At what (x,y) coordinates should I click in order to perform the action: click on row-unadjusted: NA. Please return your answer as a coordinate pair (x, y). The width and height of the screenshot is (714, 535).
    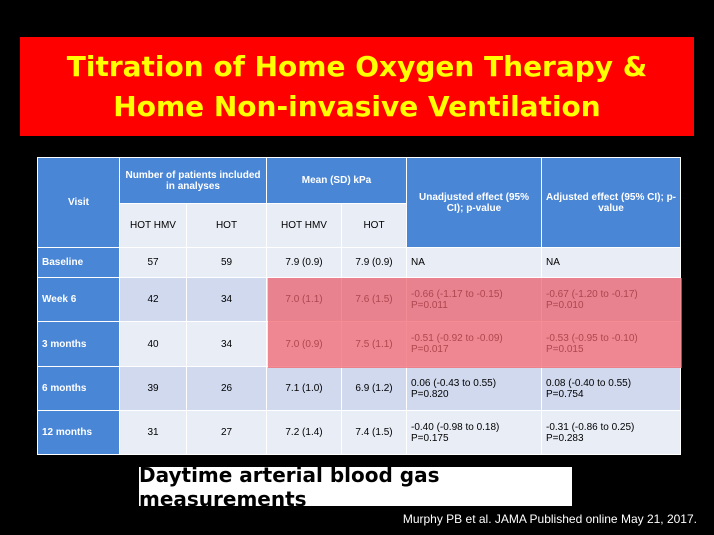
    Looking at the image, I should click on (474, 262).